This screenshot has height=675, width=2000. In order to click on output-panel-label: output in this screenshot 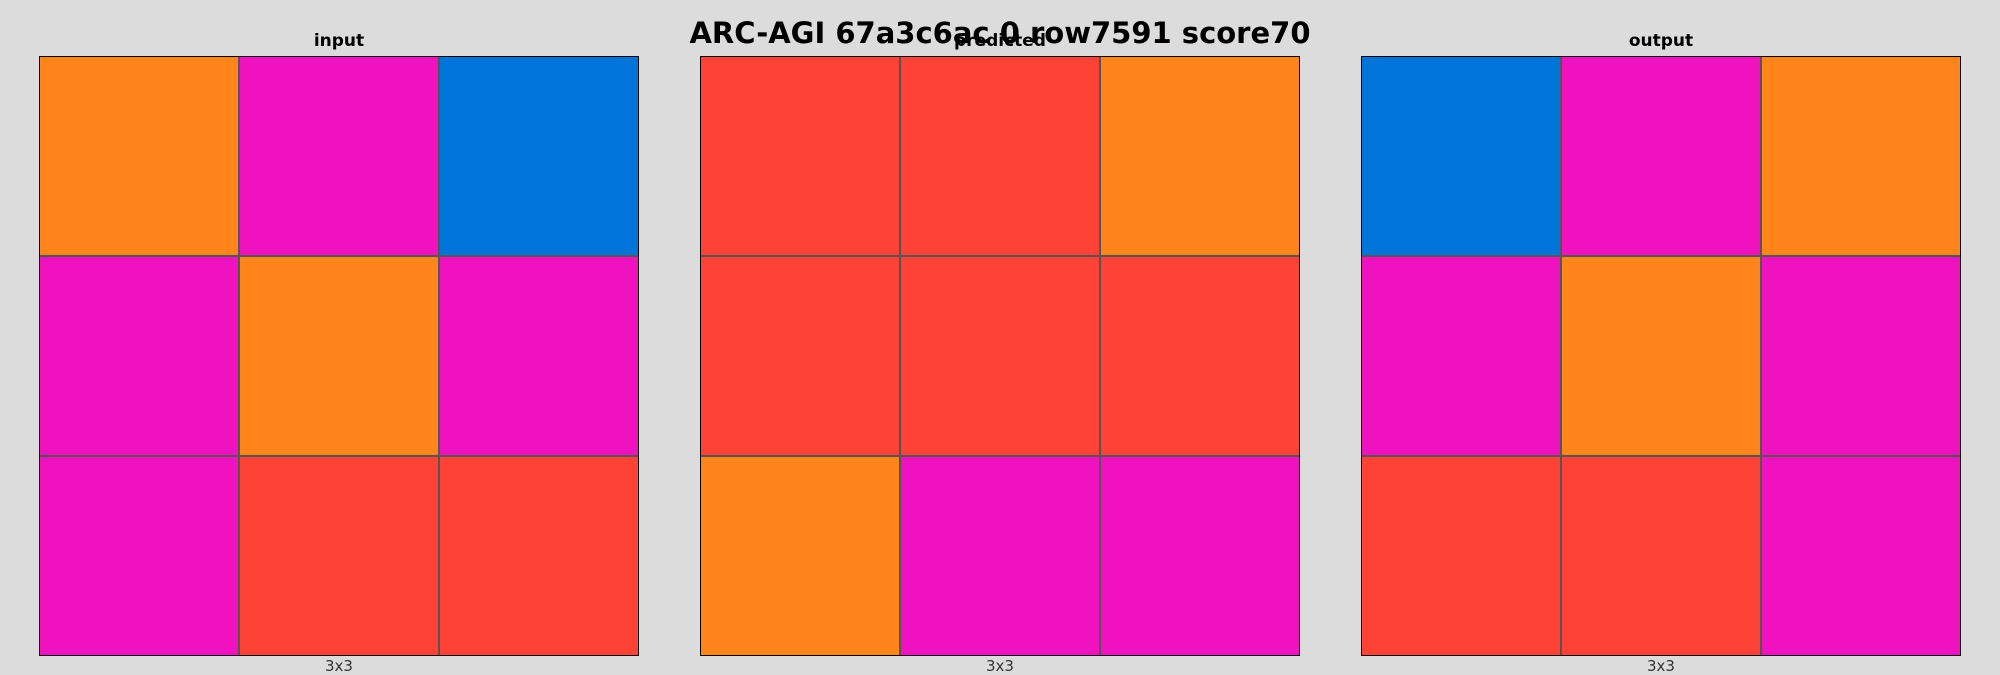, I will do `click(1661, 41)`.